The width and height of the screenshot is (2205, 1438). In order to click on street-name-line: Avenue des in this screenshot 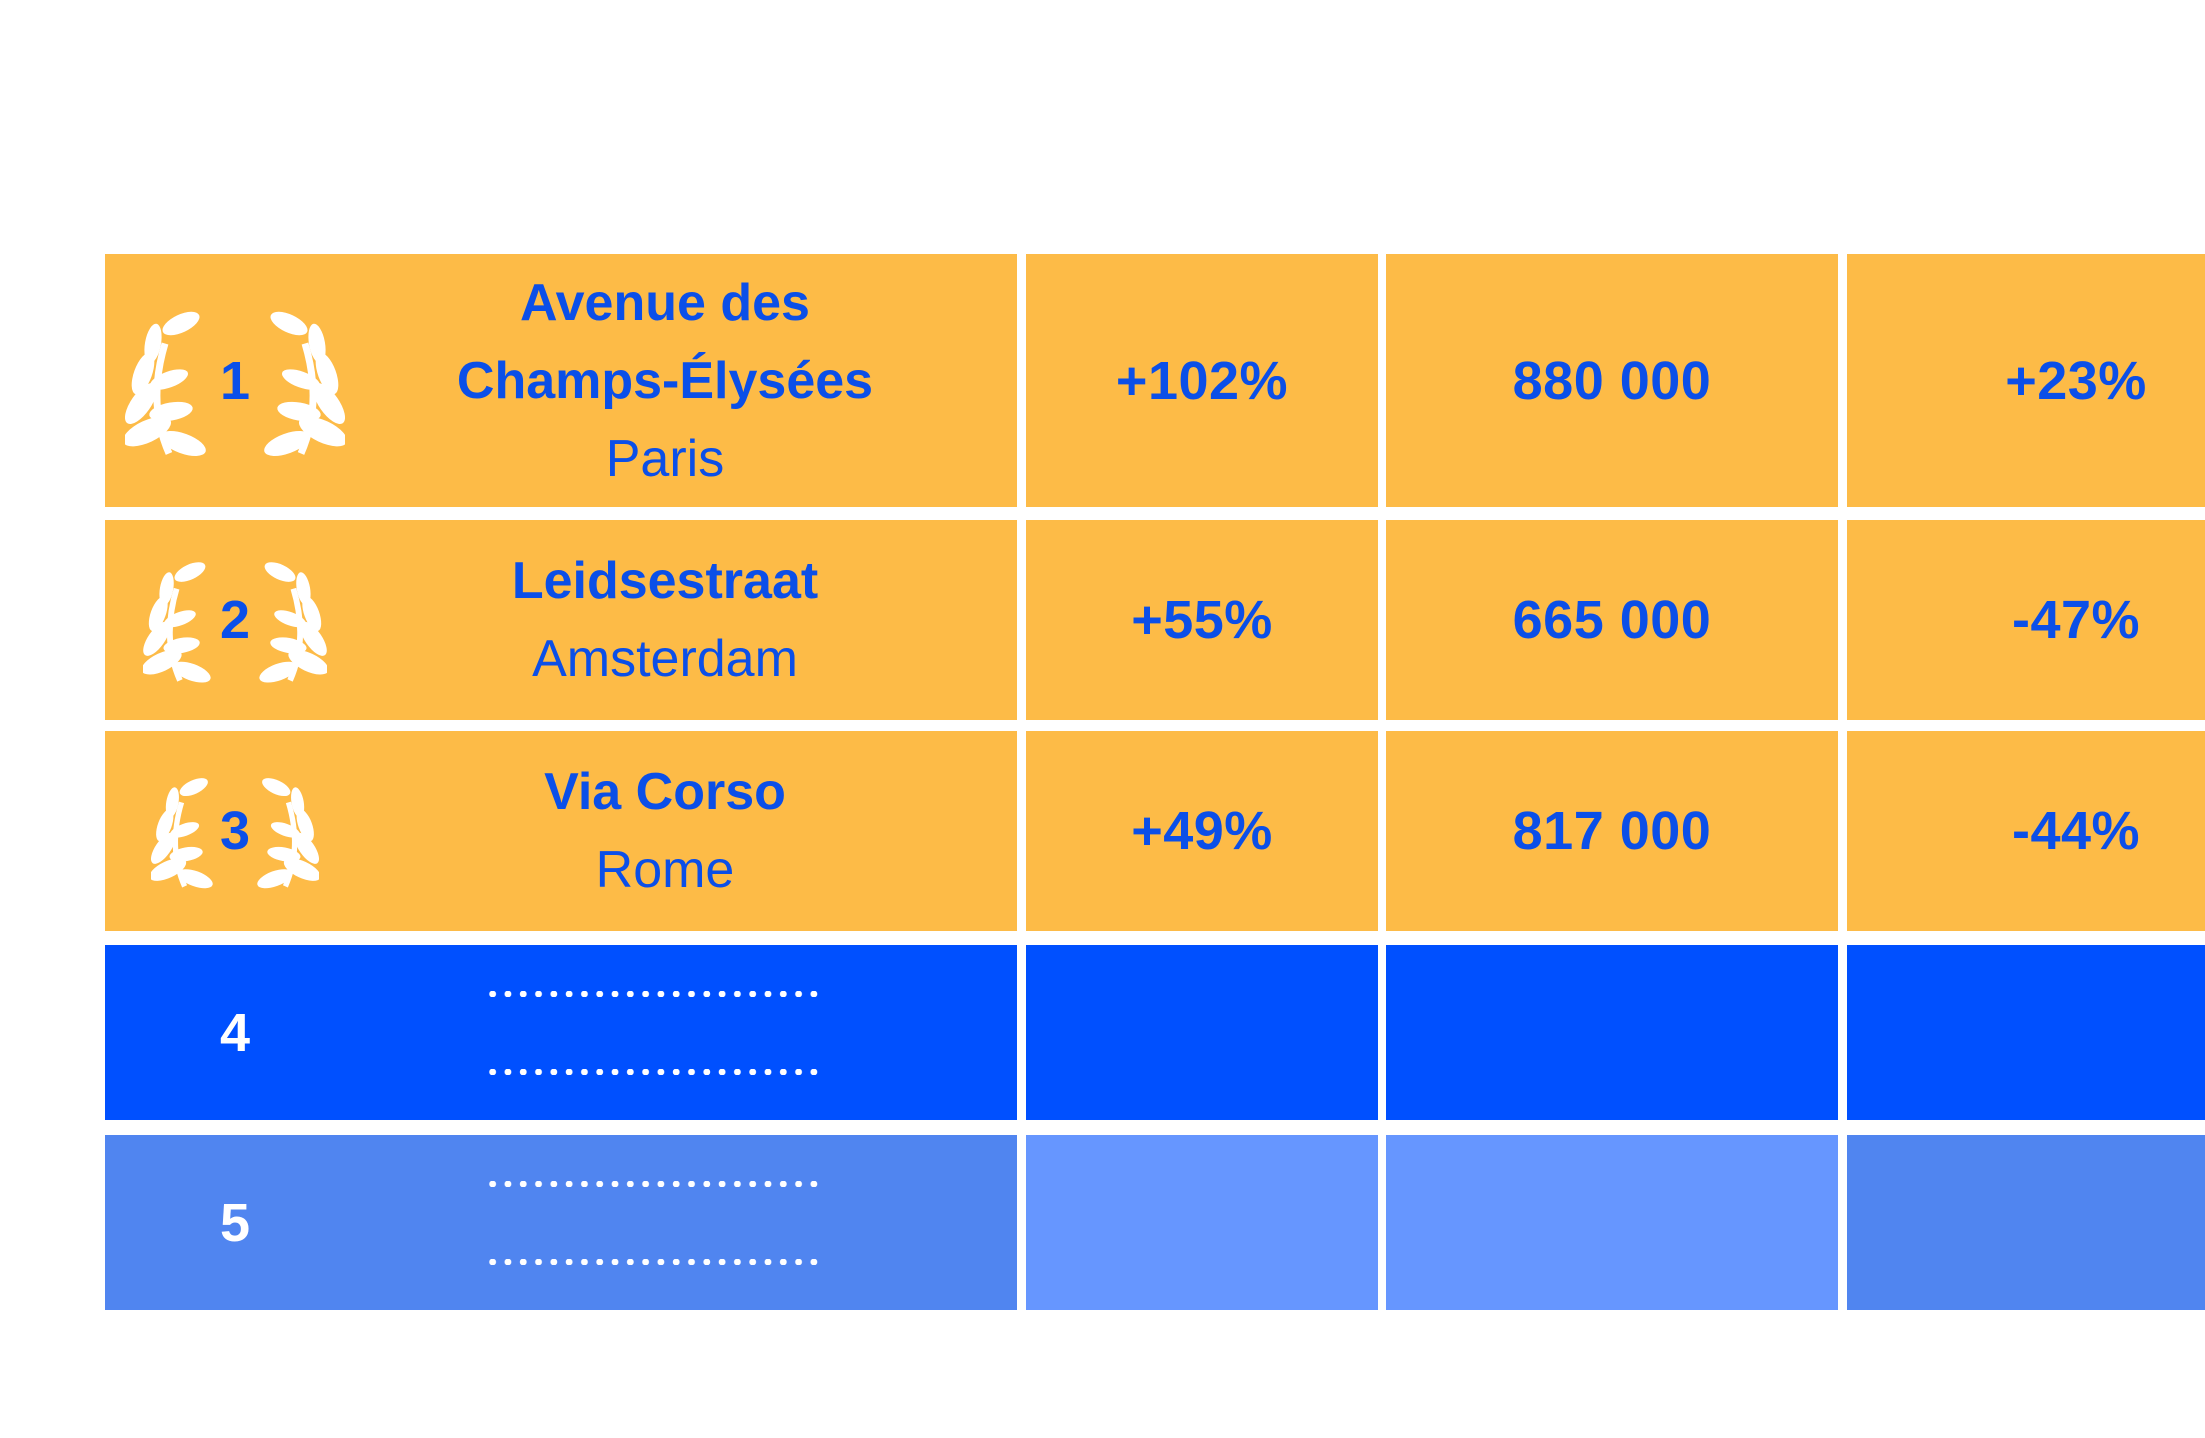, I will do `click(665, 302)`.